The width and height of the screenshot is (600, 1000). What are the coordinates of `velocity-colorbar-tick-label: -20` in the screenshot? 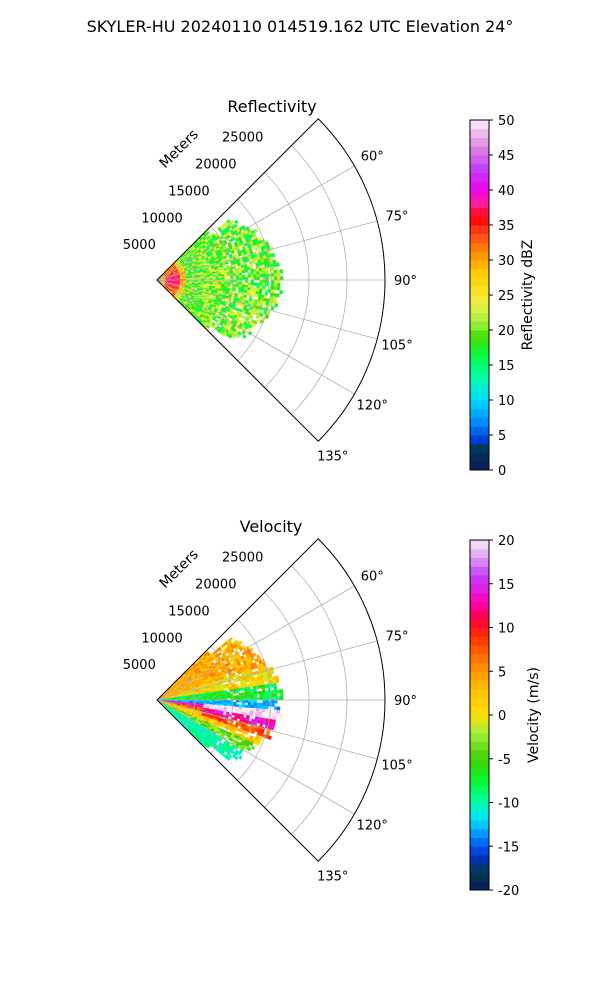 It's located at (508, 891).